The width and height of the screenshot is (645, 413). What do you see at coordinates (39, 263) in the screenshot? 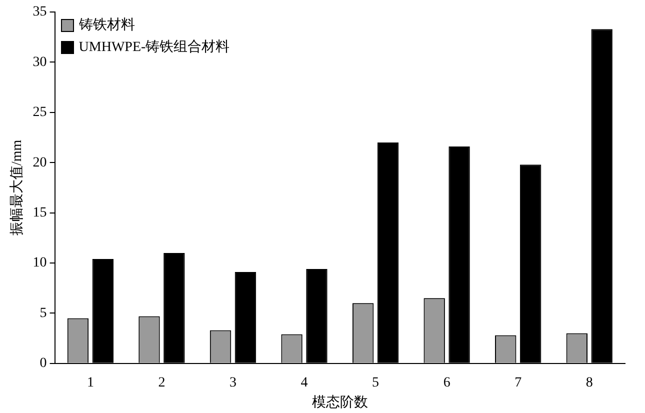
I see `y-tick-label: 10` at bounding box center [39, 263].